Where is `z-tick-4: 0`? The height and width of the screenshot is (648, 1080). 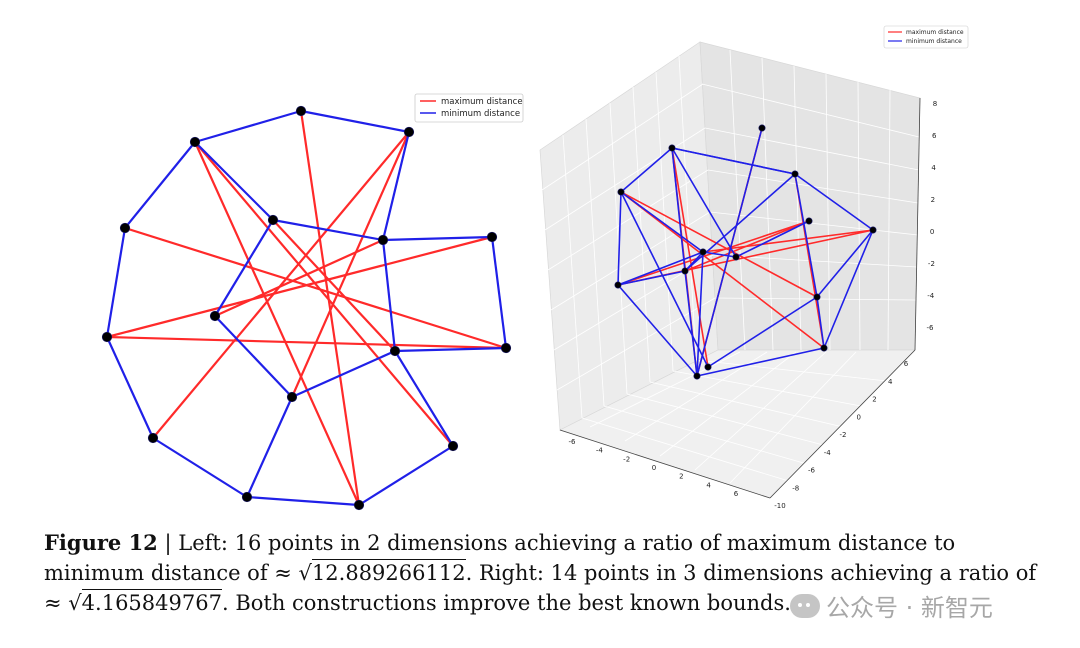
z-tick-4: 0 is located at coordinates (932, 232).